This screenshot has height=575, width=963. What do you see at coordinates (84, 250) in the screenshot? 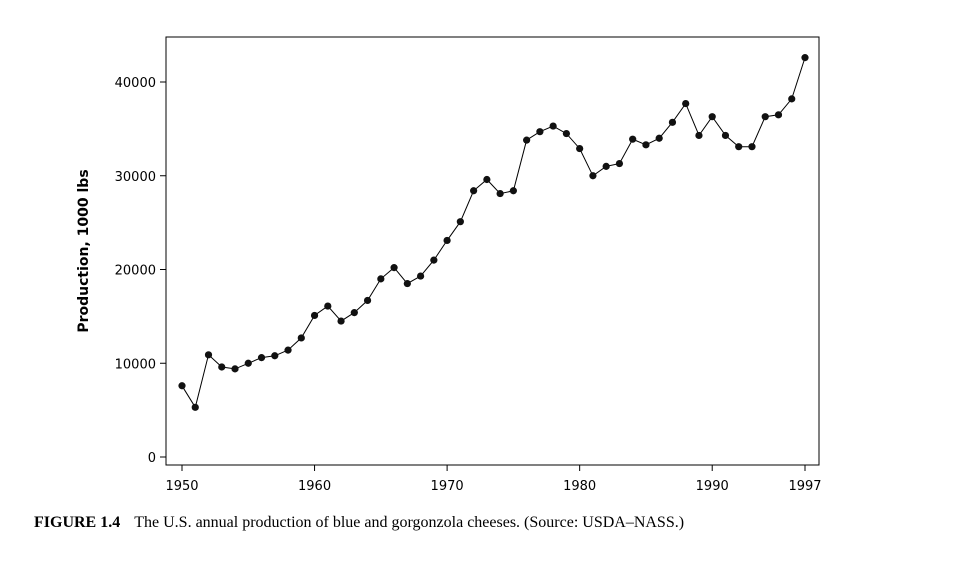
I see `y-axis-title: Production, 1000 lbs` at bounding box center [84, 250].